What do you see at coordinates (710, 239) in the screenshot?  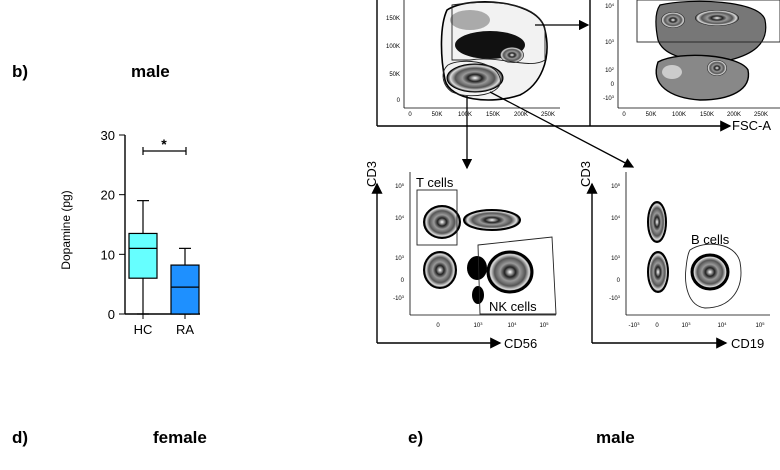 I see `b-cells-label: B cells` at bounding box center [710, 239].